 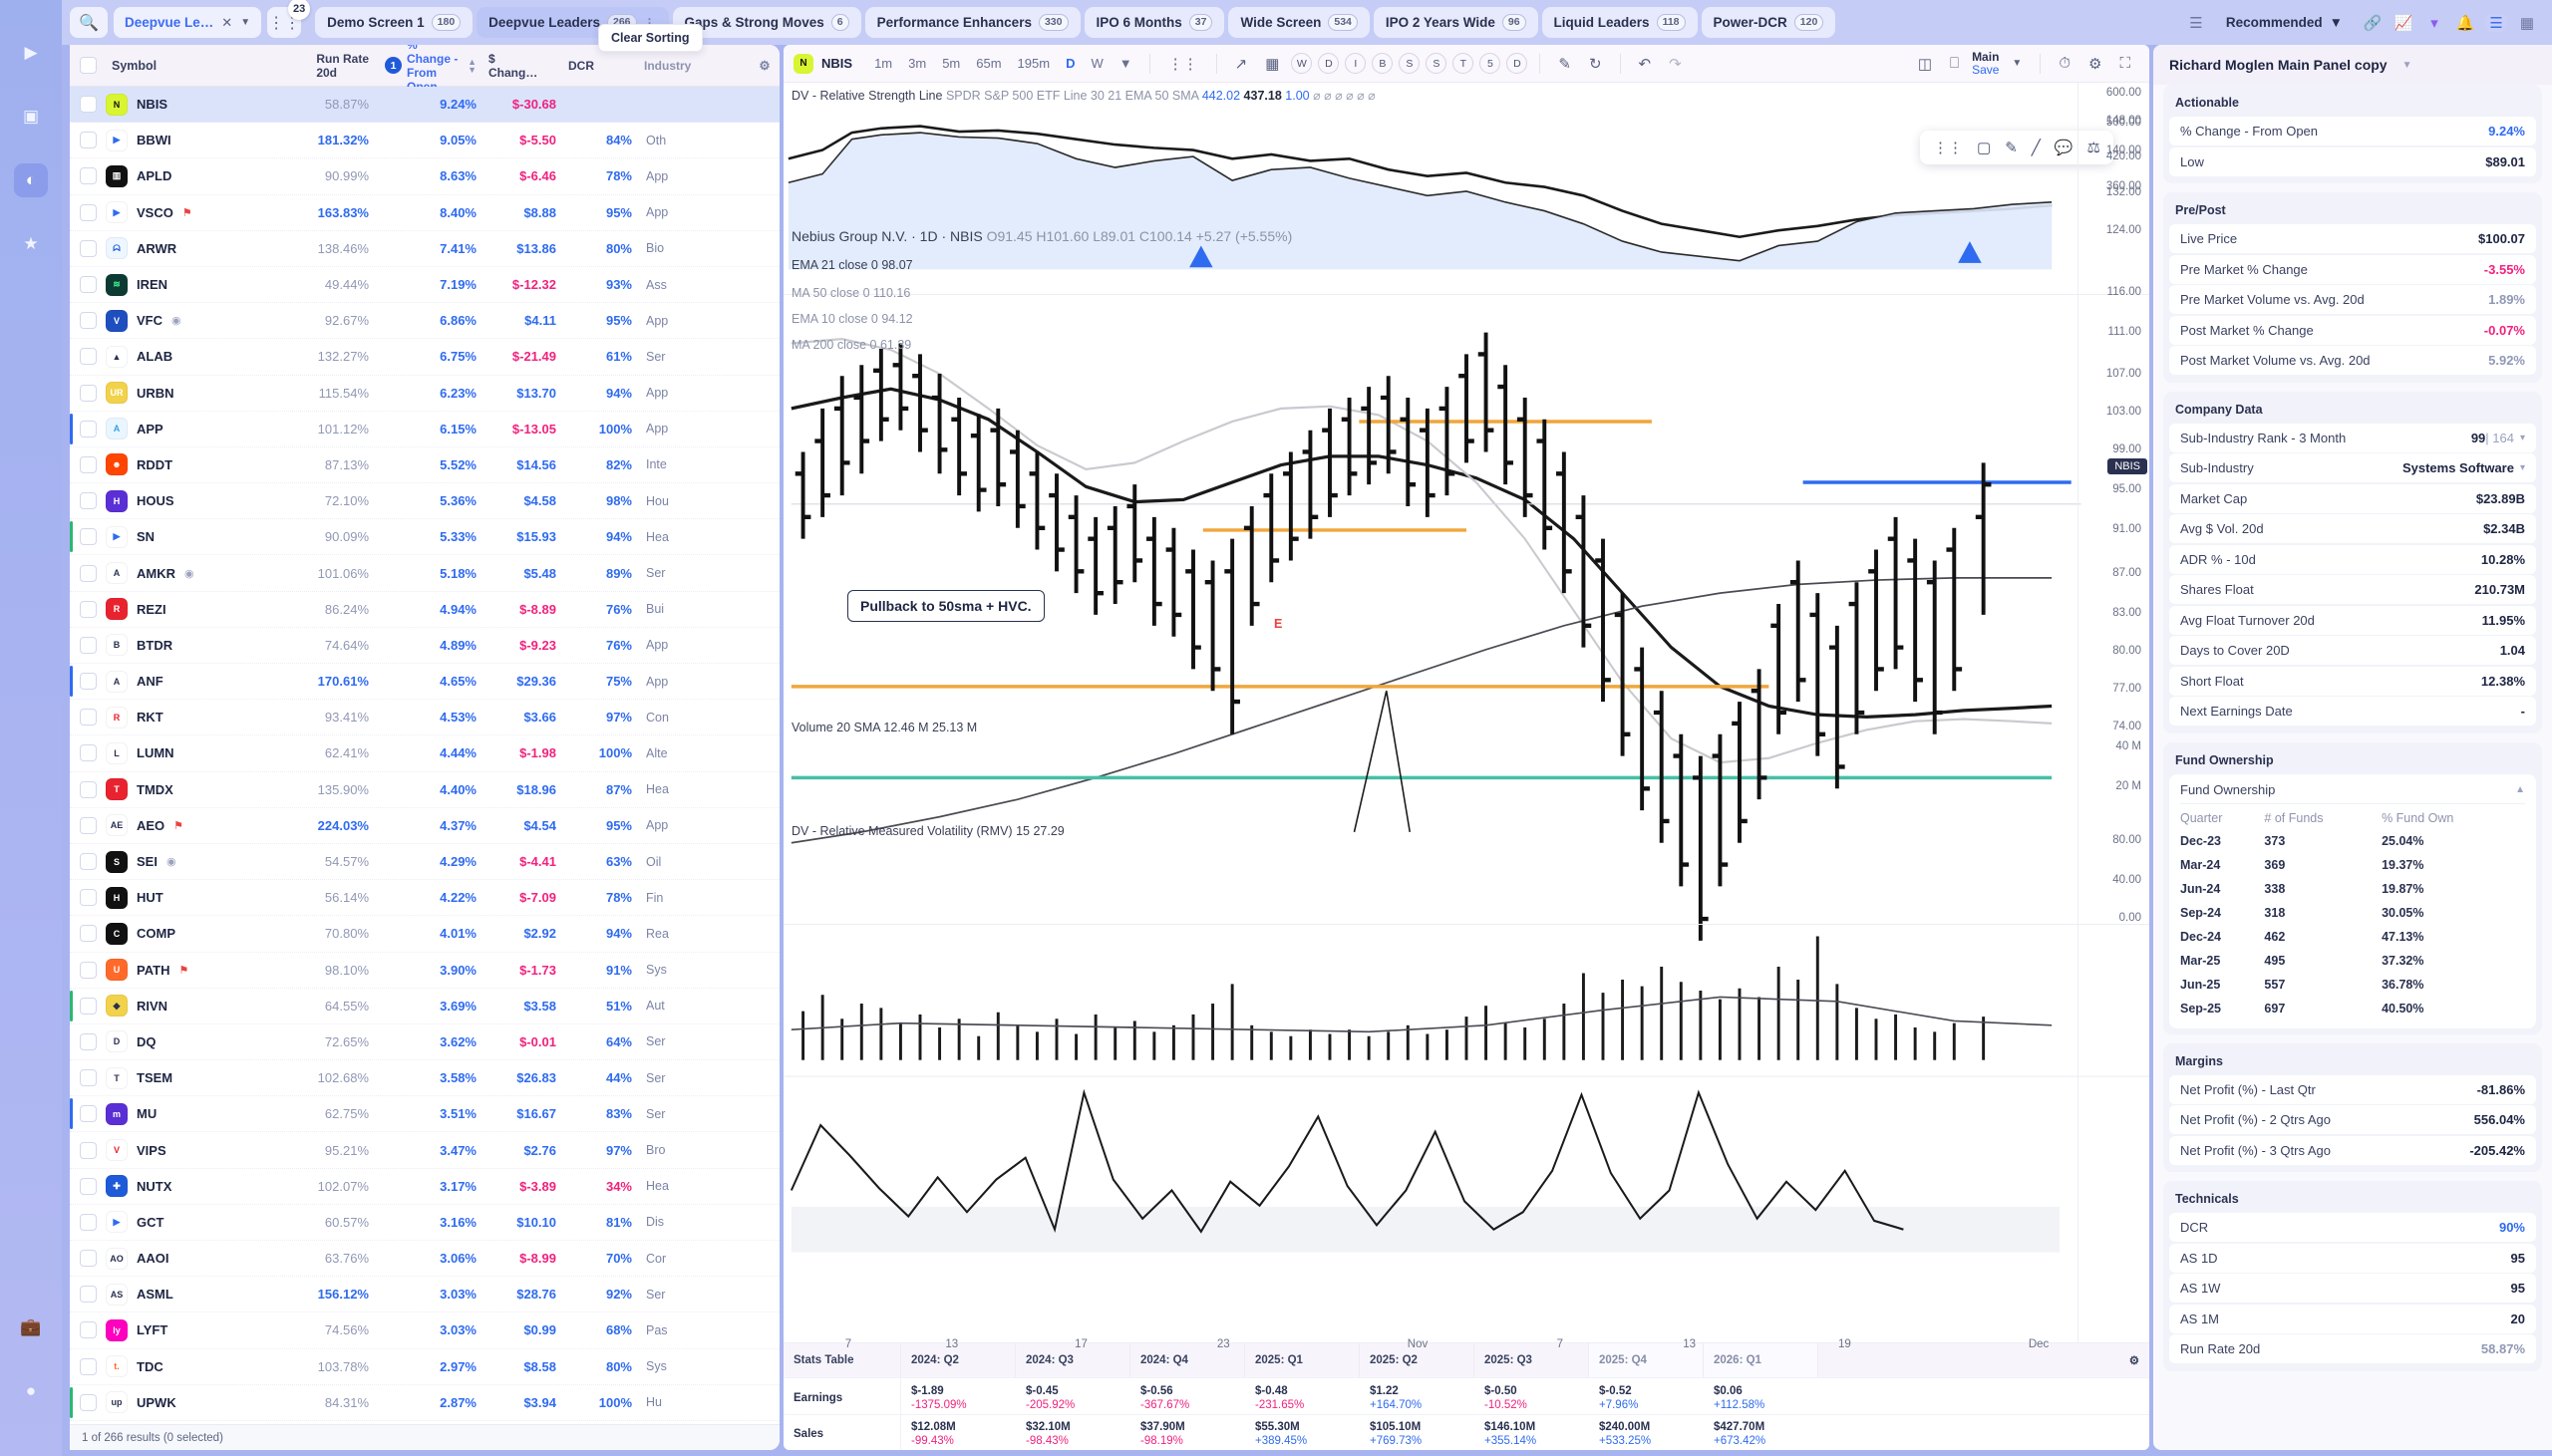 I want to click on table-row: D DQ 72.65% 3.62% $-0.01 64% Ser, so click(x=425, y=1042).